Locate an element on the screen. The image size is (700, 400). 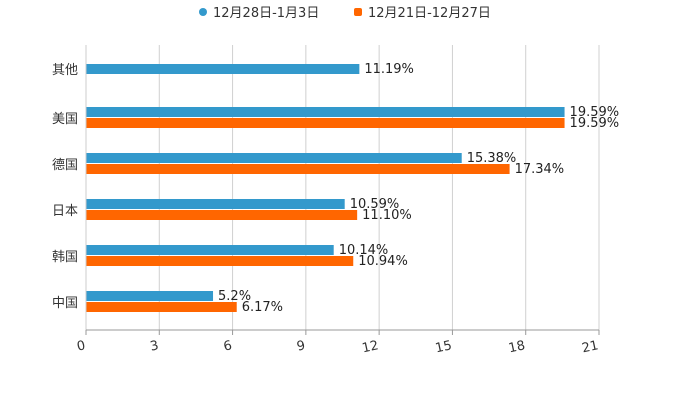
bar-德国-series-2 is located at coordinates (298, 169).